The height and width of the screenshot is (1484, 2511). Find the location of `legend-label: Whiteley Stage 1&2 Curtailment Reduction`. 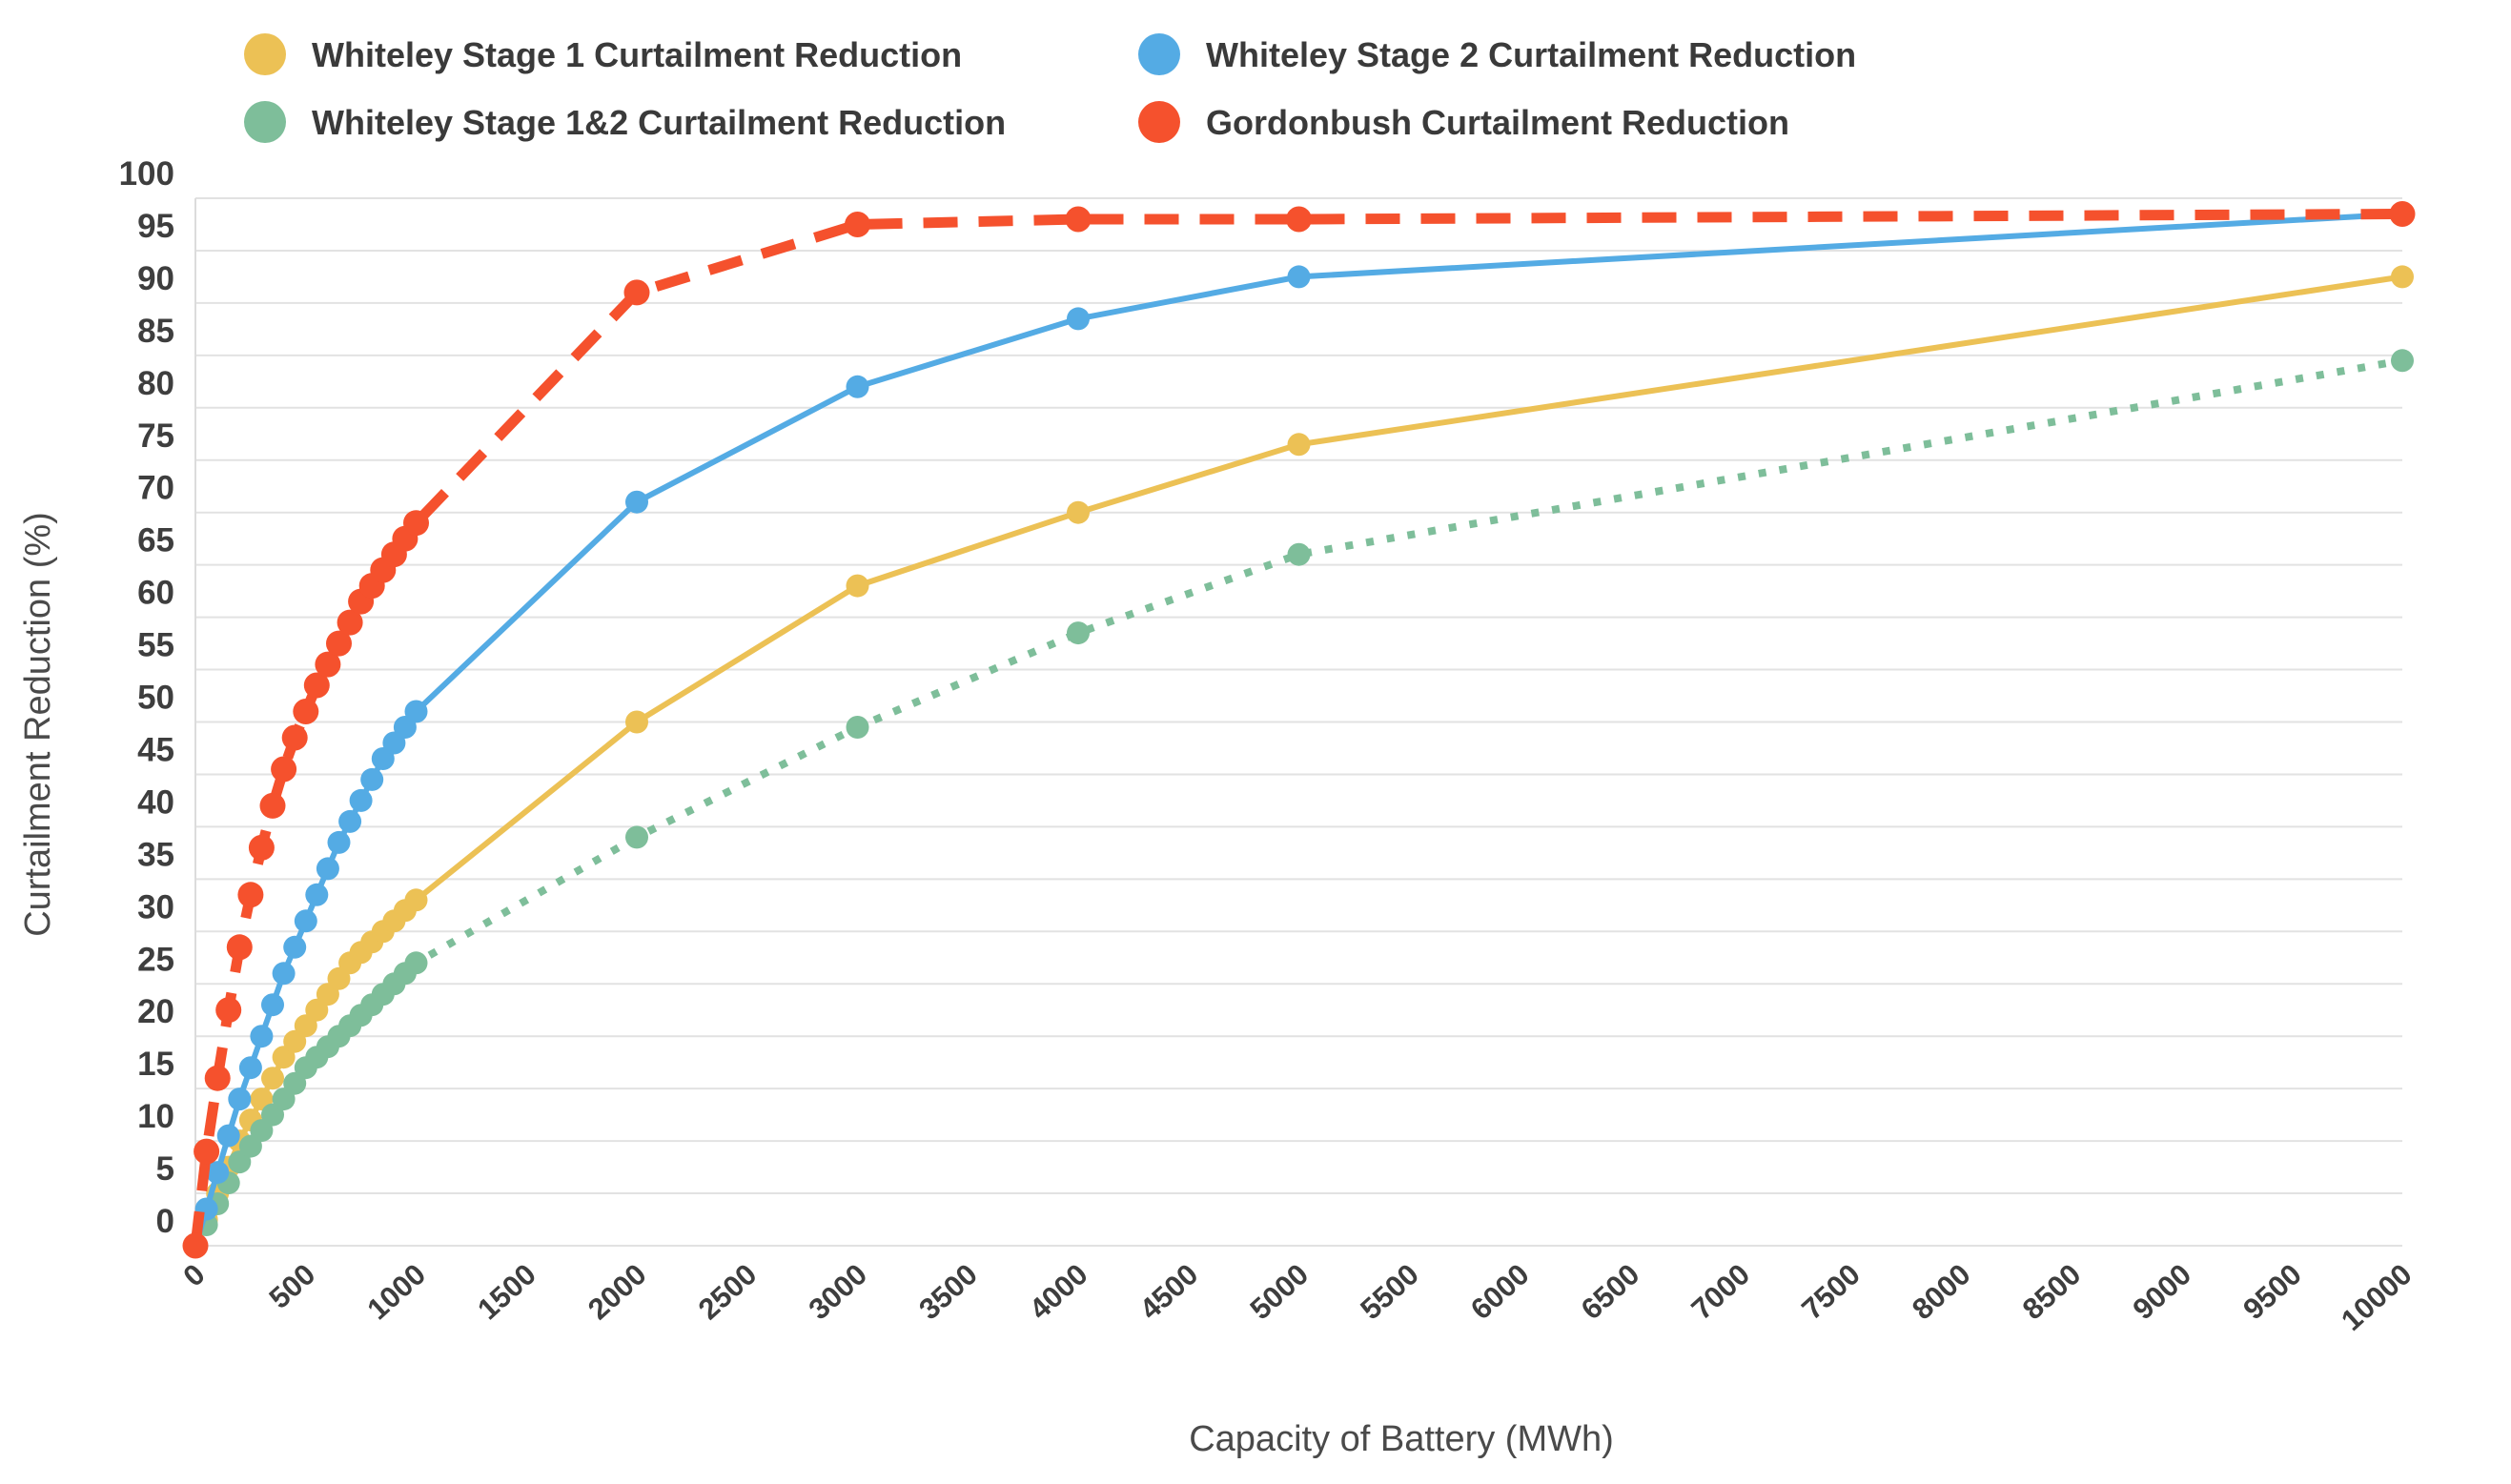

legend-label: Whiteley Stage 1&2 Curtailment Reduction is located at coordinates (659, 122).